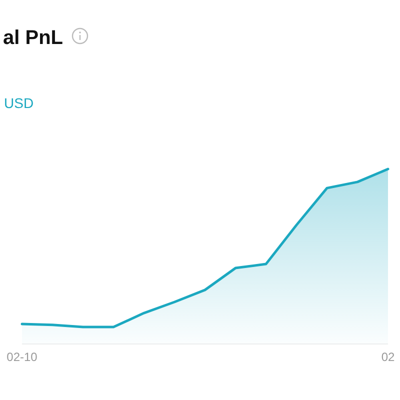 The image size is (400, 400). What do you see at coordinates (33, 38) in the screenshot?
I see `chart-title: al PnL` at bounding box center [33, 38].